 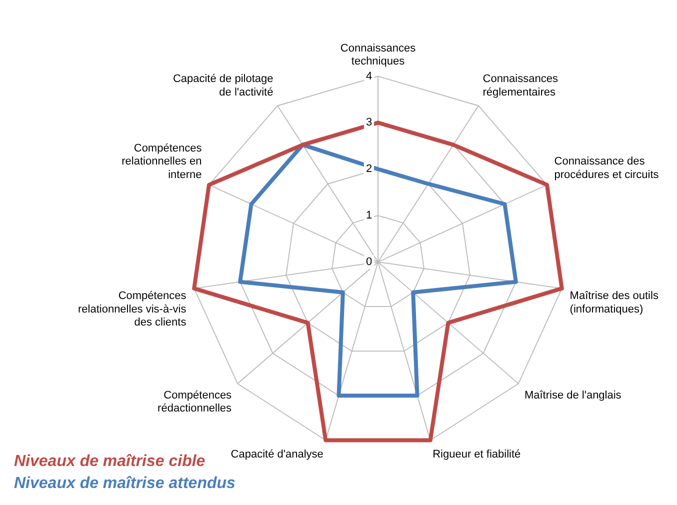 What do you see at coordinates (369, 216) in the screenshot?
I see `y-tick-label: 1` at bounding box center [369, 216].